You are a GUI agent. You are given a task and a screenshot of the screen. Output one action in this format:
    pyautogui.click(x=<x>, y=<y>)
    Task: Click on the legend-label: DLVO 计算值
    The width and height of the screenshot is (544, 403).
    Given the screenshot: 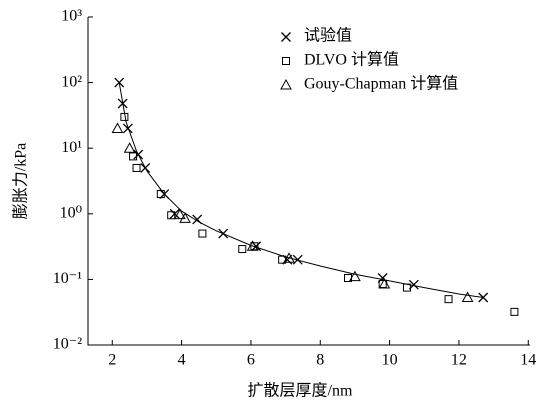 What is the action you would take?
    pyautogui.click(x=351, y=59)
    